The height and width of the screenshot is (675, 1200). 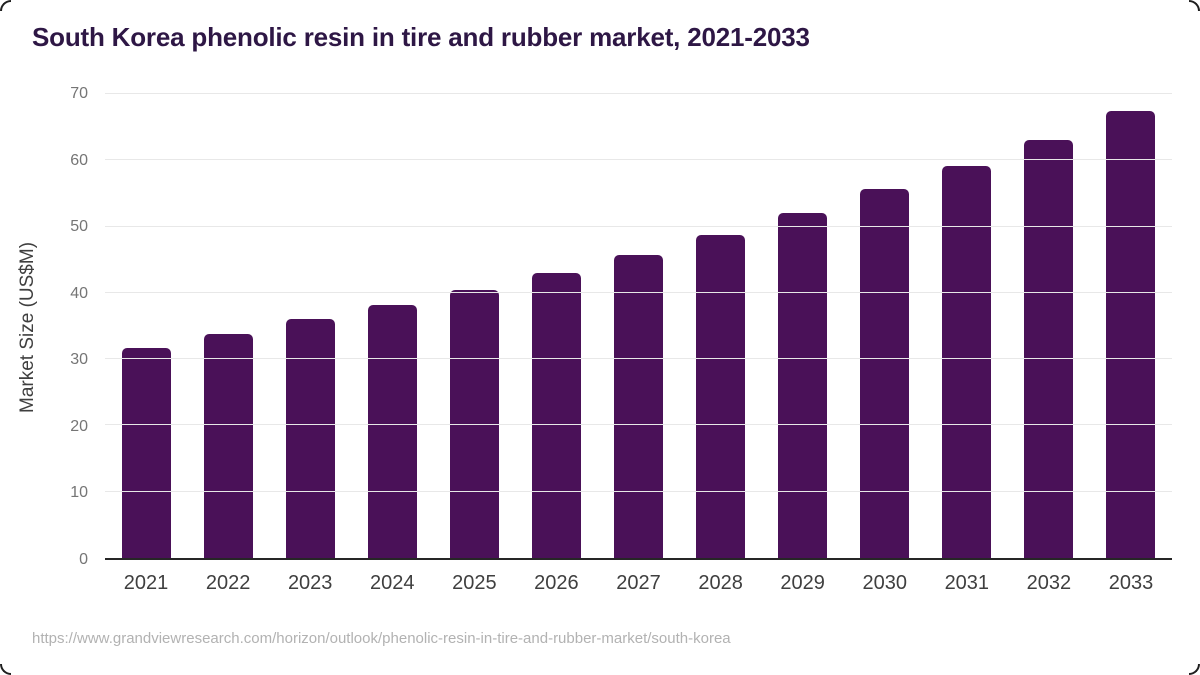 I want to click on y-tick-label: 70, so click(x=79, y=93).